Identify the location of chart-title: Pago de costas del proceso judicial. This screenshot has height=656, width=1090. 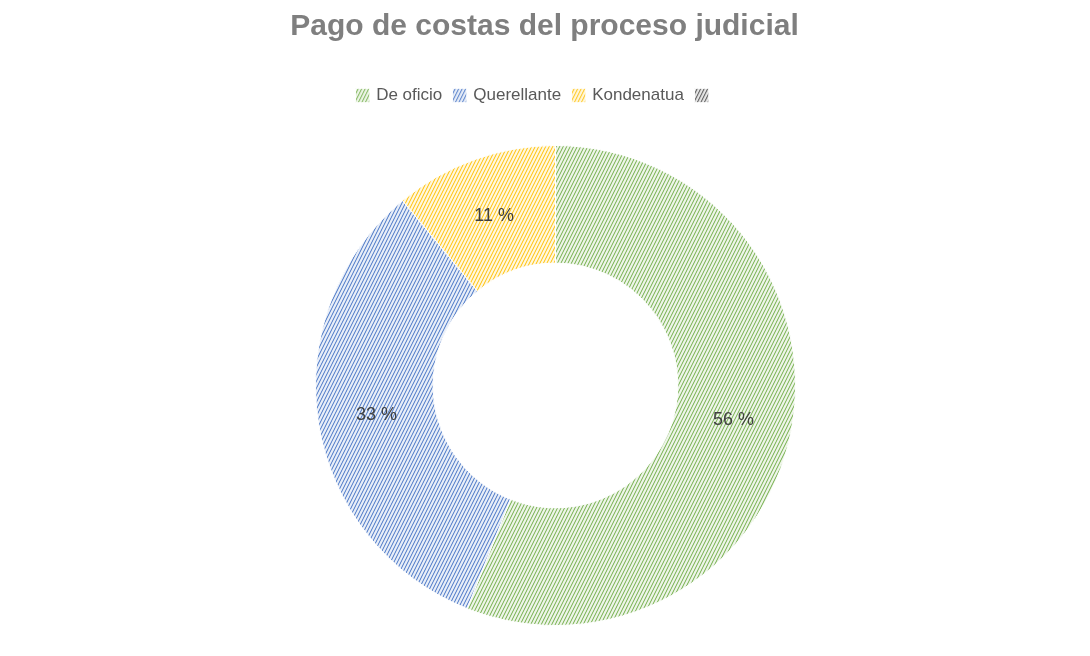
(544, 24).